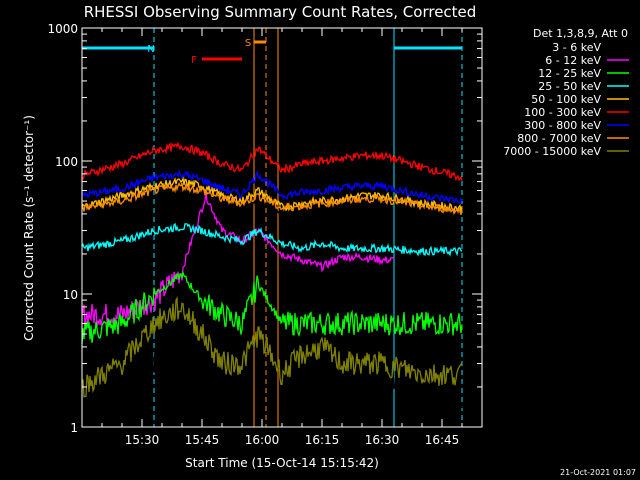 This screenshot has width=640, height=480. What do you see at coordinates (66, 162) in the screenshot?
I see `y-tick-label: 100` at bounding box center [66, 162].